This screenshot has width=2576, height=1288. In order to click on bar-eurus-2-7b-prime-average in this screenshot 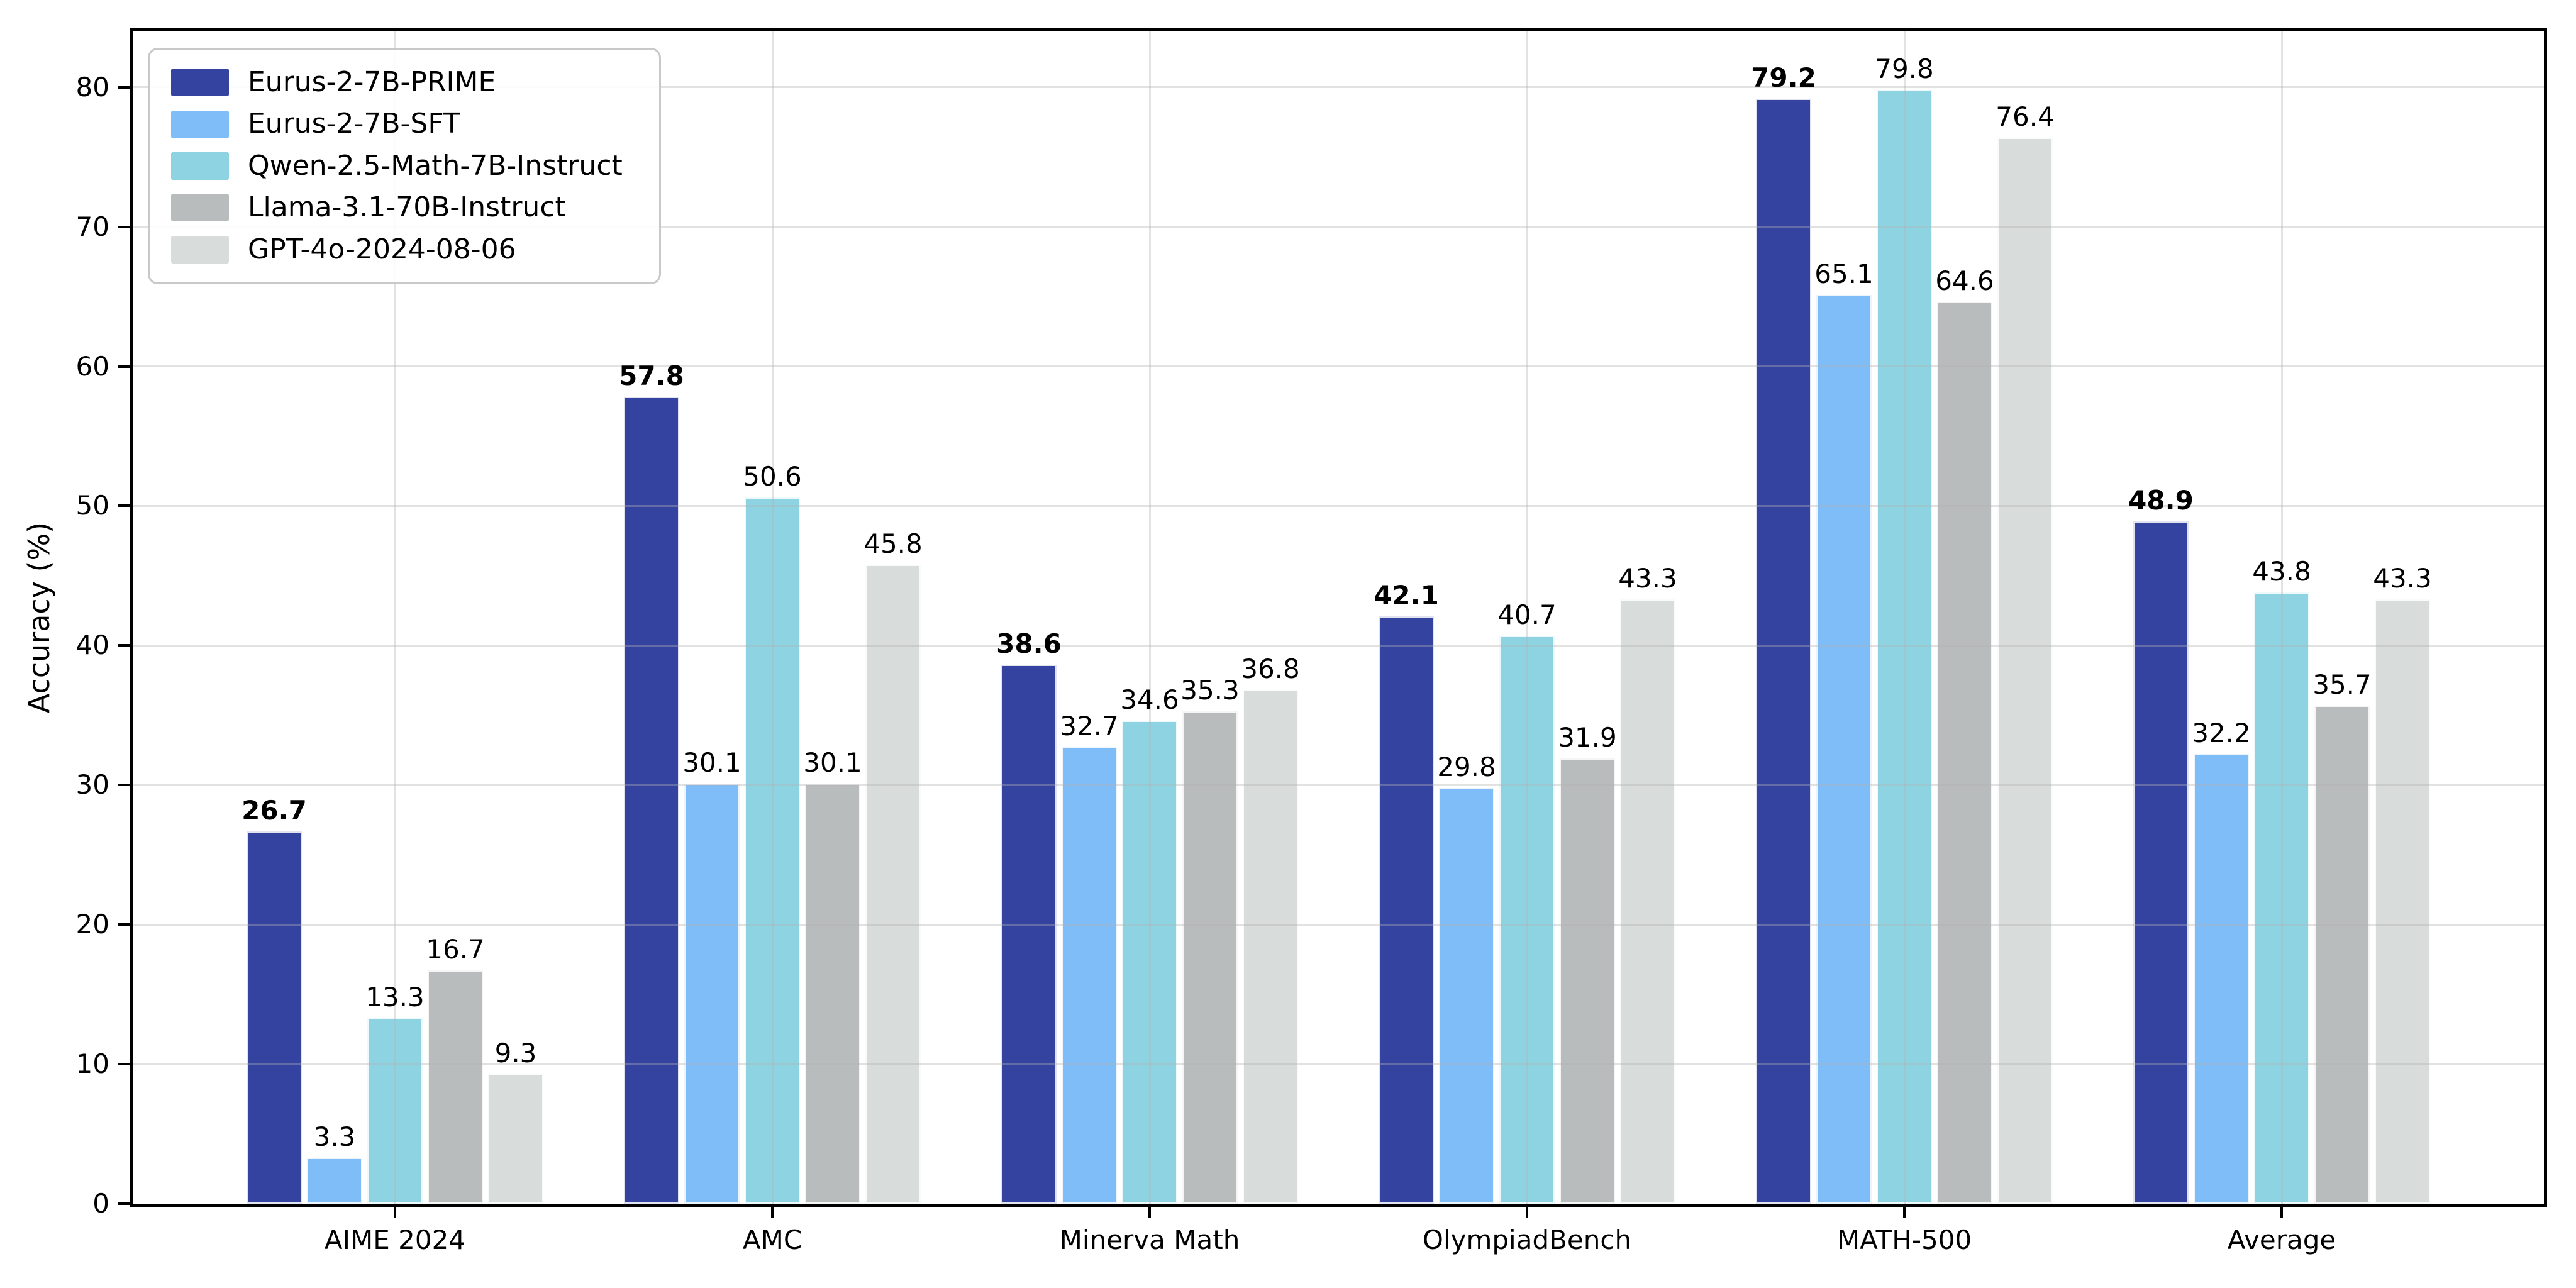, I will do `click(2161, 862)`.